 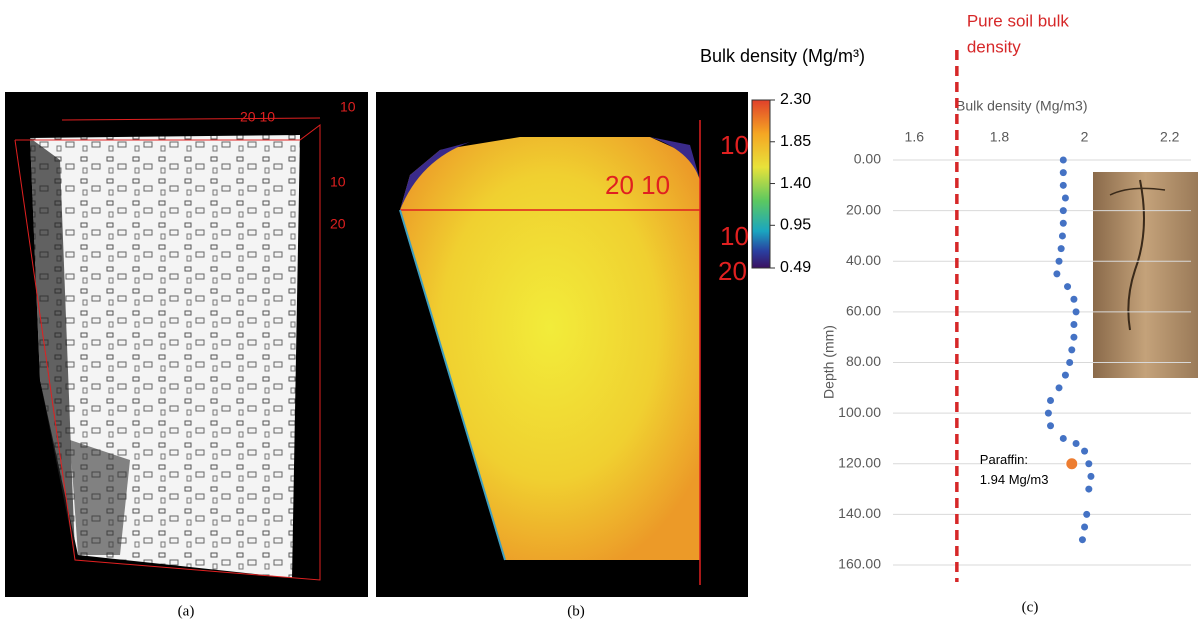 What do you see at coordinates (795, 225) in the screenshot?
I see `colorbar-tick-label: 0.95` at bounding box center [795, 225].